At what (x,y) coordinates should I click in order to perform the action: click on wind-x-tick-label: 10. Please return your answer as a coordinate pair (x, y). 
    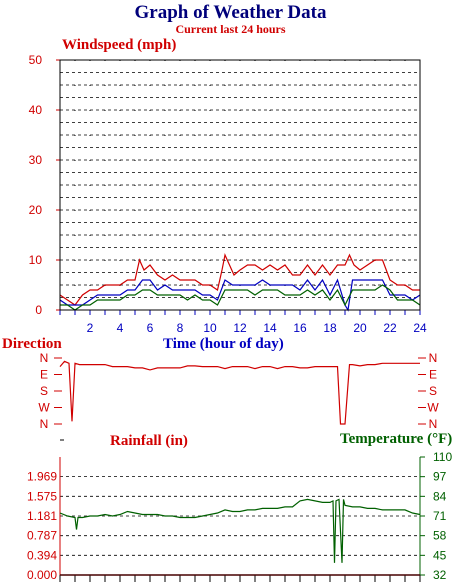
    Looking at the image, I should click on (210, 328).